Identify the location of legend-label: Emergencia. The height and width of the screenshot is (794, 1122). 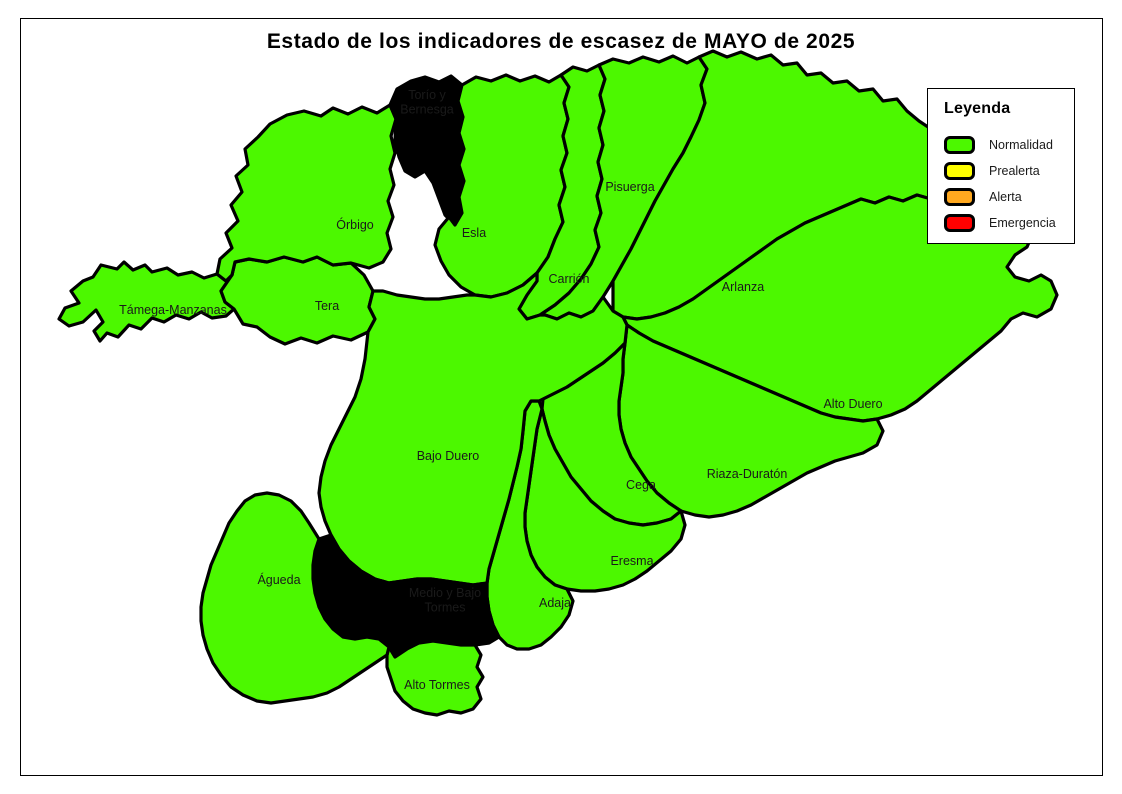
(1022, 223).